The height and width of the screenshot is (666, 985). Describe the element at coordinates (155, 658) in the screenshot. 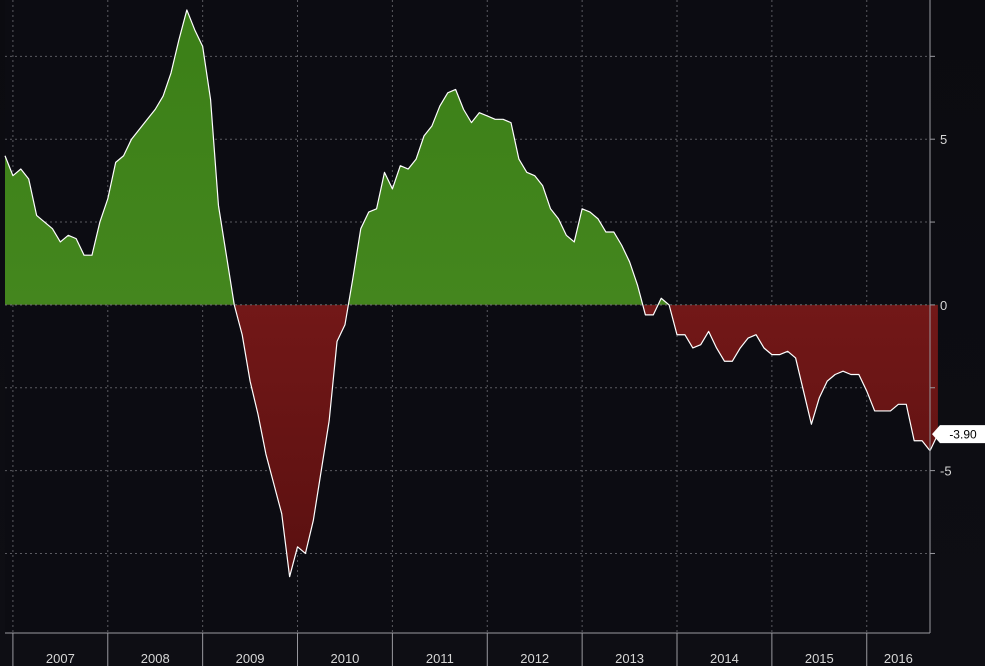

I see `x-tick-label: 2008` at that location.